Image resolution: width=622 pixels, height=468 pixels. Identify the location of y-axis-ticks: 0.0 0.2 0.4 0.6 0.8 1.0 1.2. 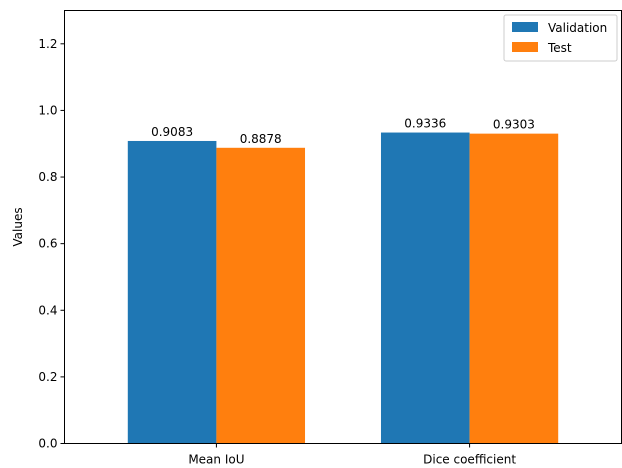
(51, 244).